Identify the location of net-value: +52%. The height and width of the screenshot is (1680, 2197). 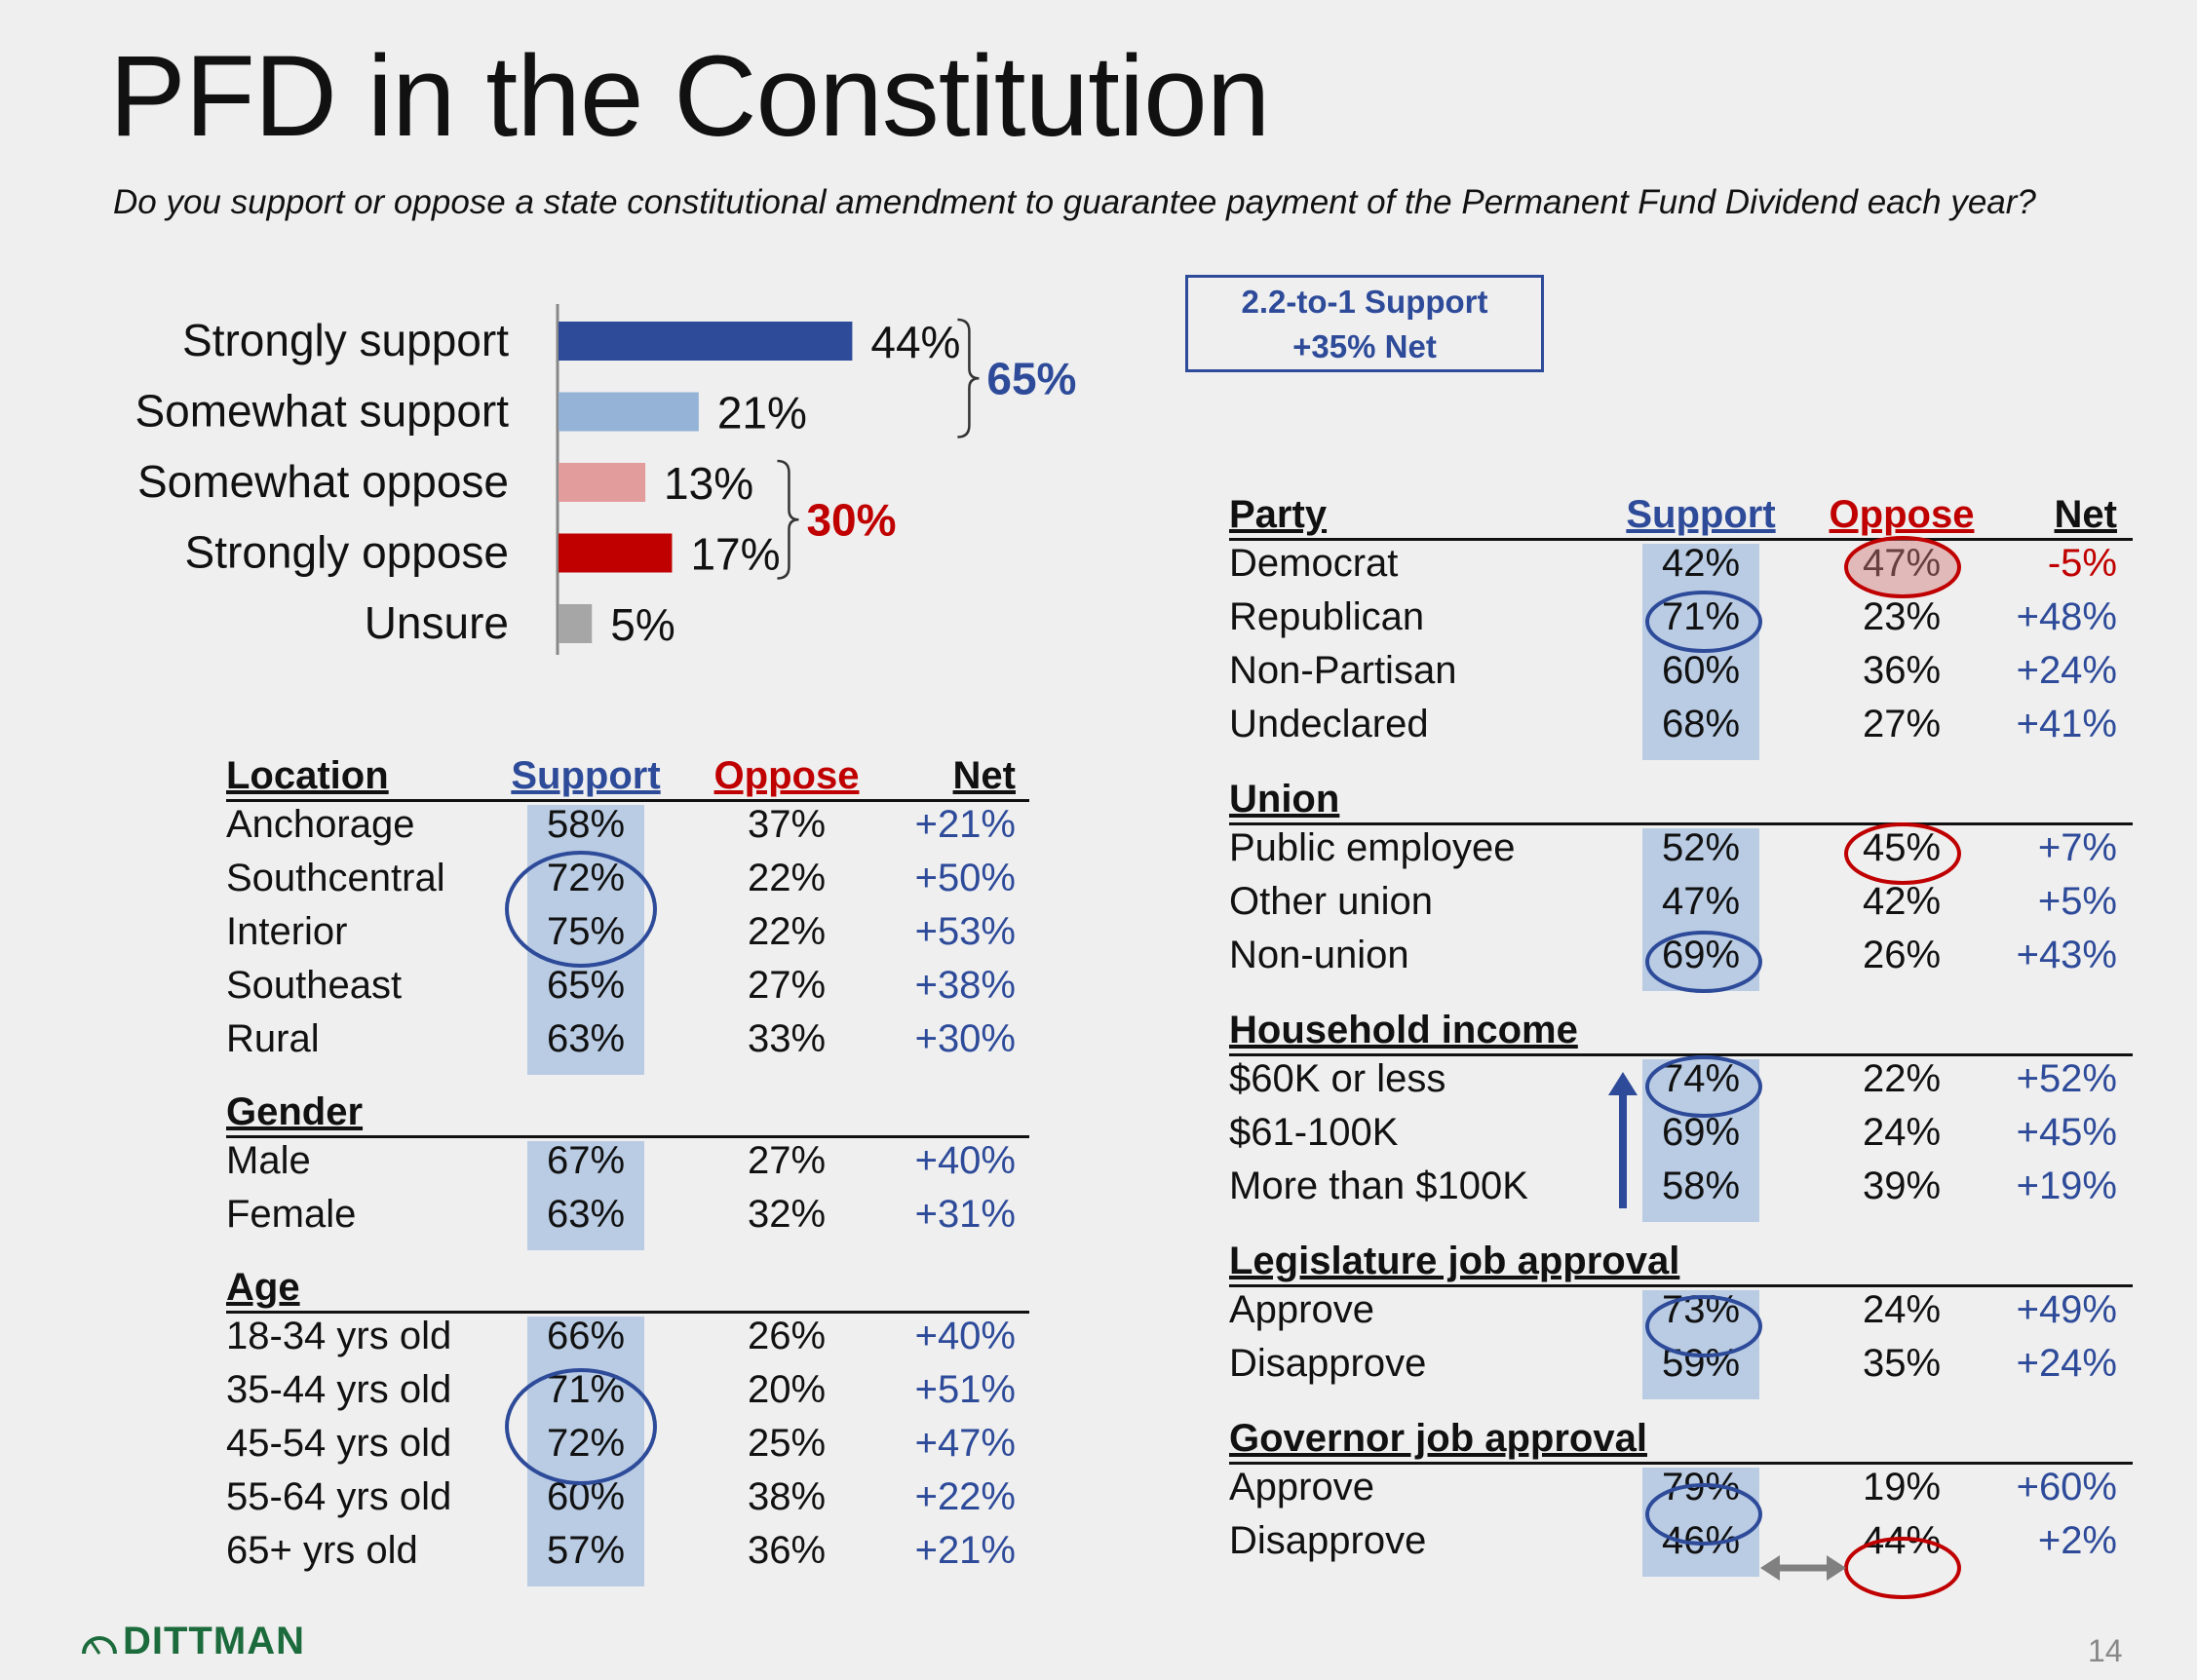
(2066, 1078).